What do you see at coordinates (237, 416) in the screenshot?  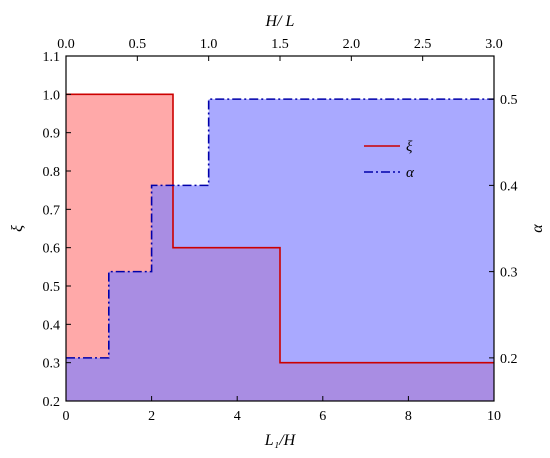 I see `x-tick-label: 4` at bounding box center [237, 416].